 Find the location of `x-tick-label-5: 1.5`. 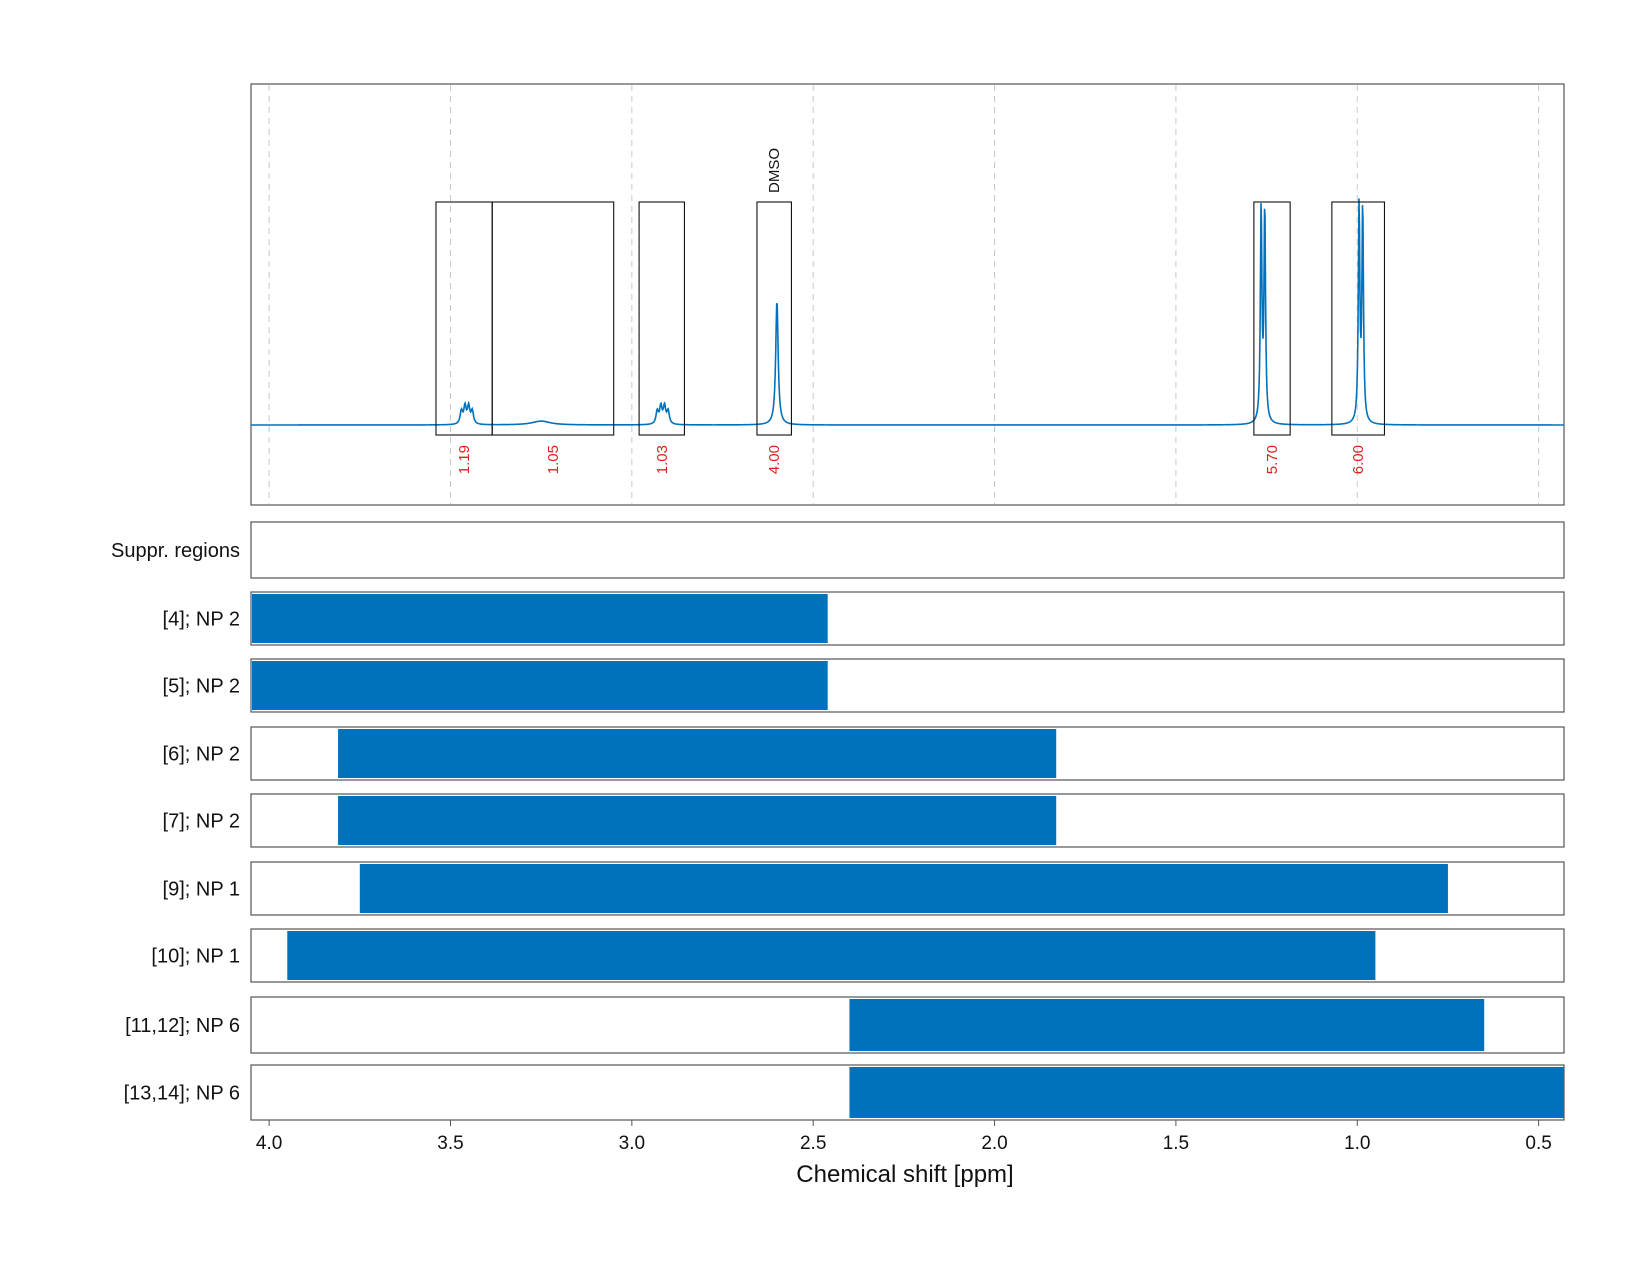

x-tick-label-5: 1.5 is located at coordinates (1176, 1143).